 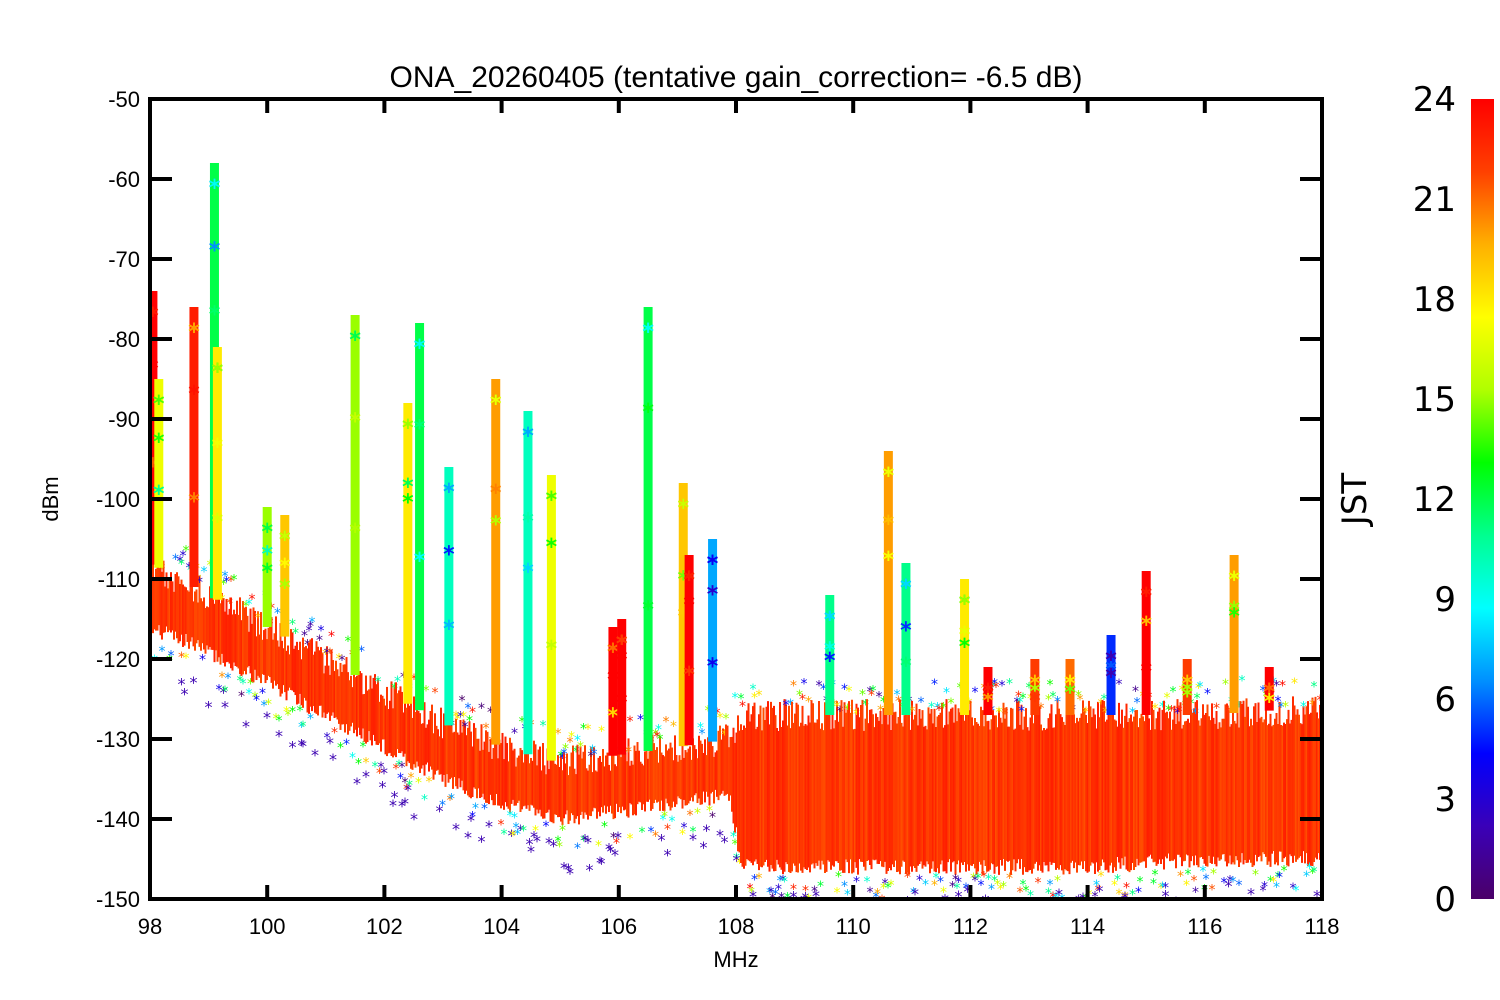 What do you see at coordinates (1482, 499) in the screenshot?
I see `colorbar` at bounding box center [1482, 499].